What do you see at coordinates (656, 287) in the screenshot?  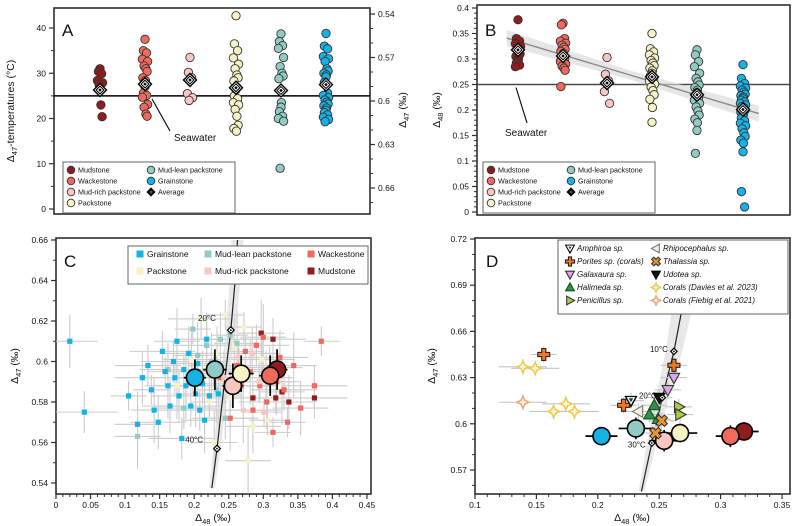 I see `legend-swatch-davies` at bounding box center [656, 287].